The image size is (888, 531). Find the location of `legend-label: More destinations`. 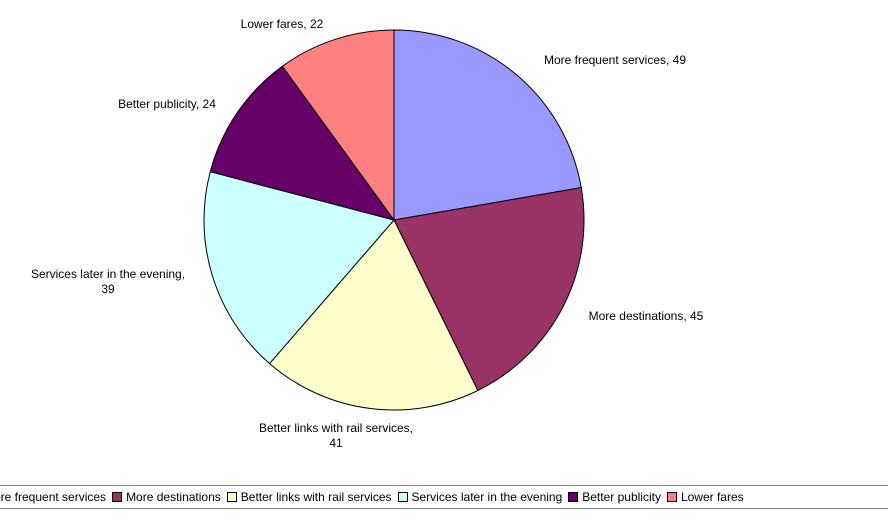

legend-label: More destinations is located at coordinates (173, 497).